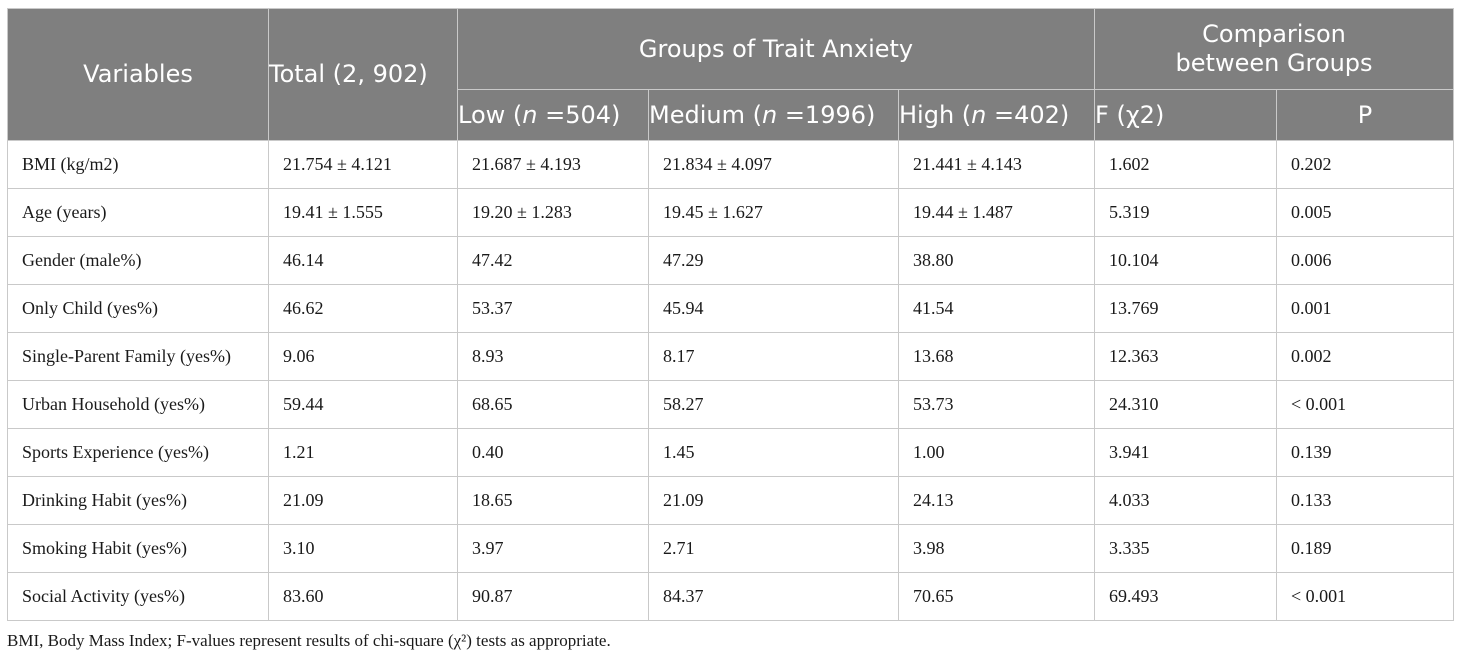  Describe the element at coordinates (996, 548) in the screenshot. I see `cell-high: 3.98` at that location.